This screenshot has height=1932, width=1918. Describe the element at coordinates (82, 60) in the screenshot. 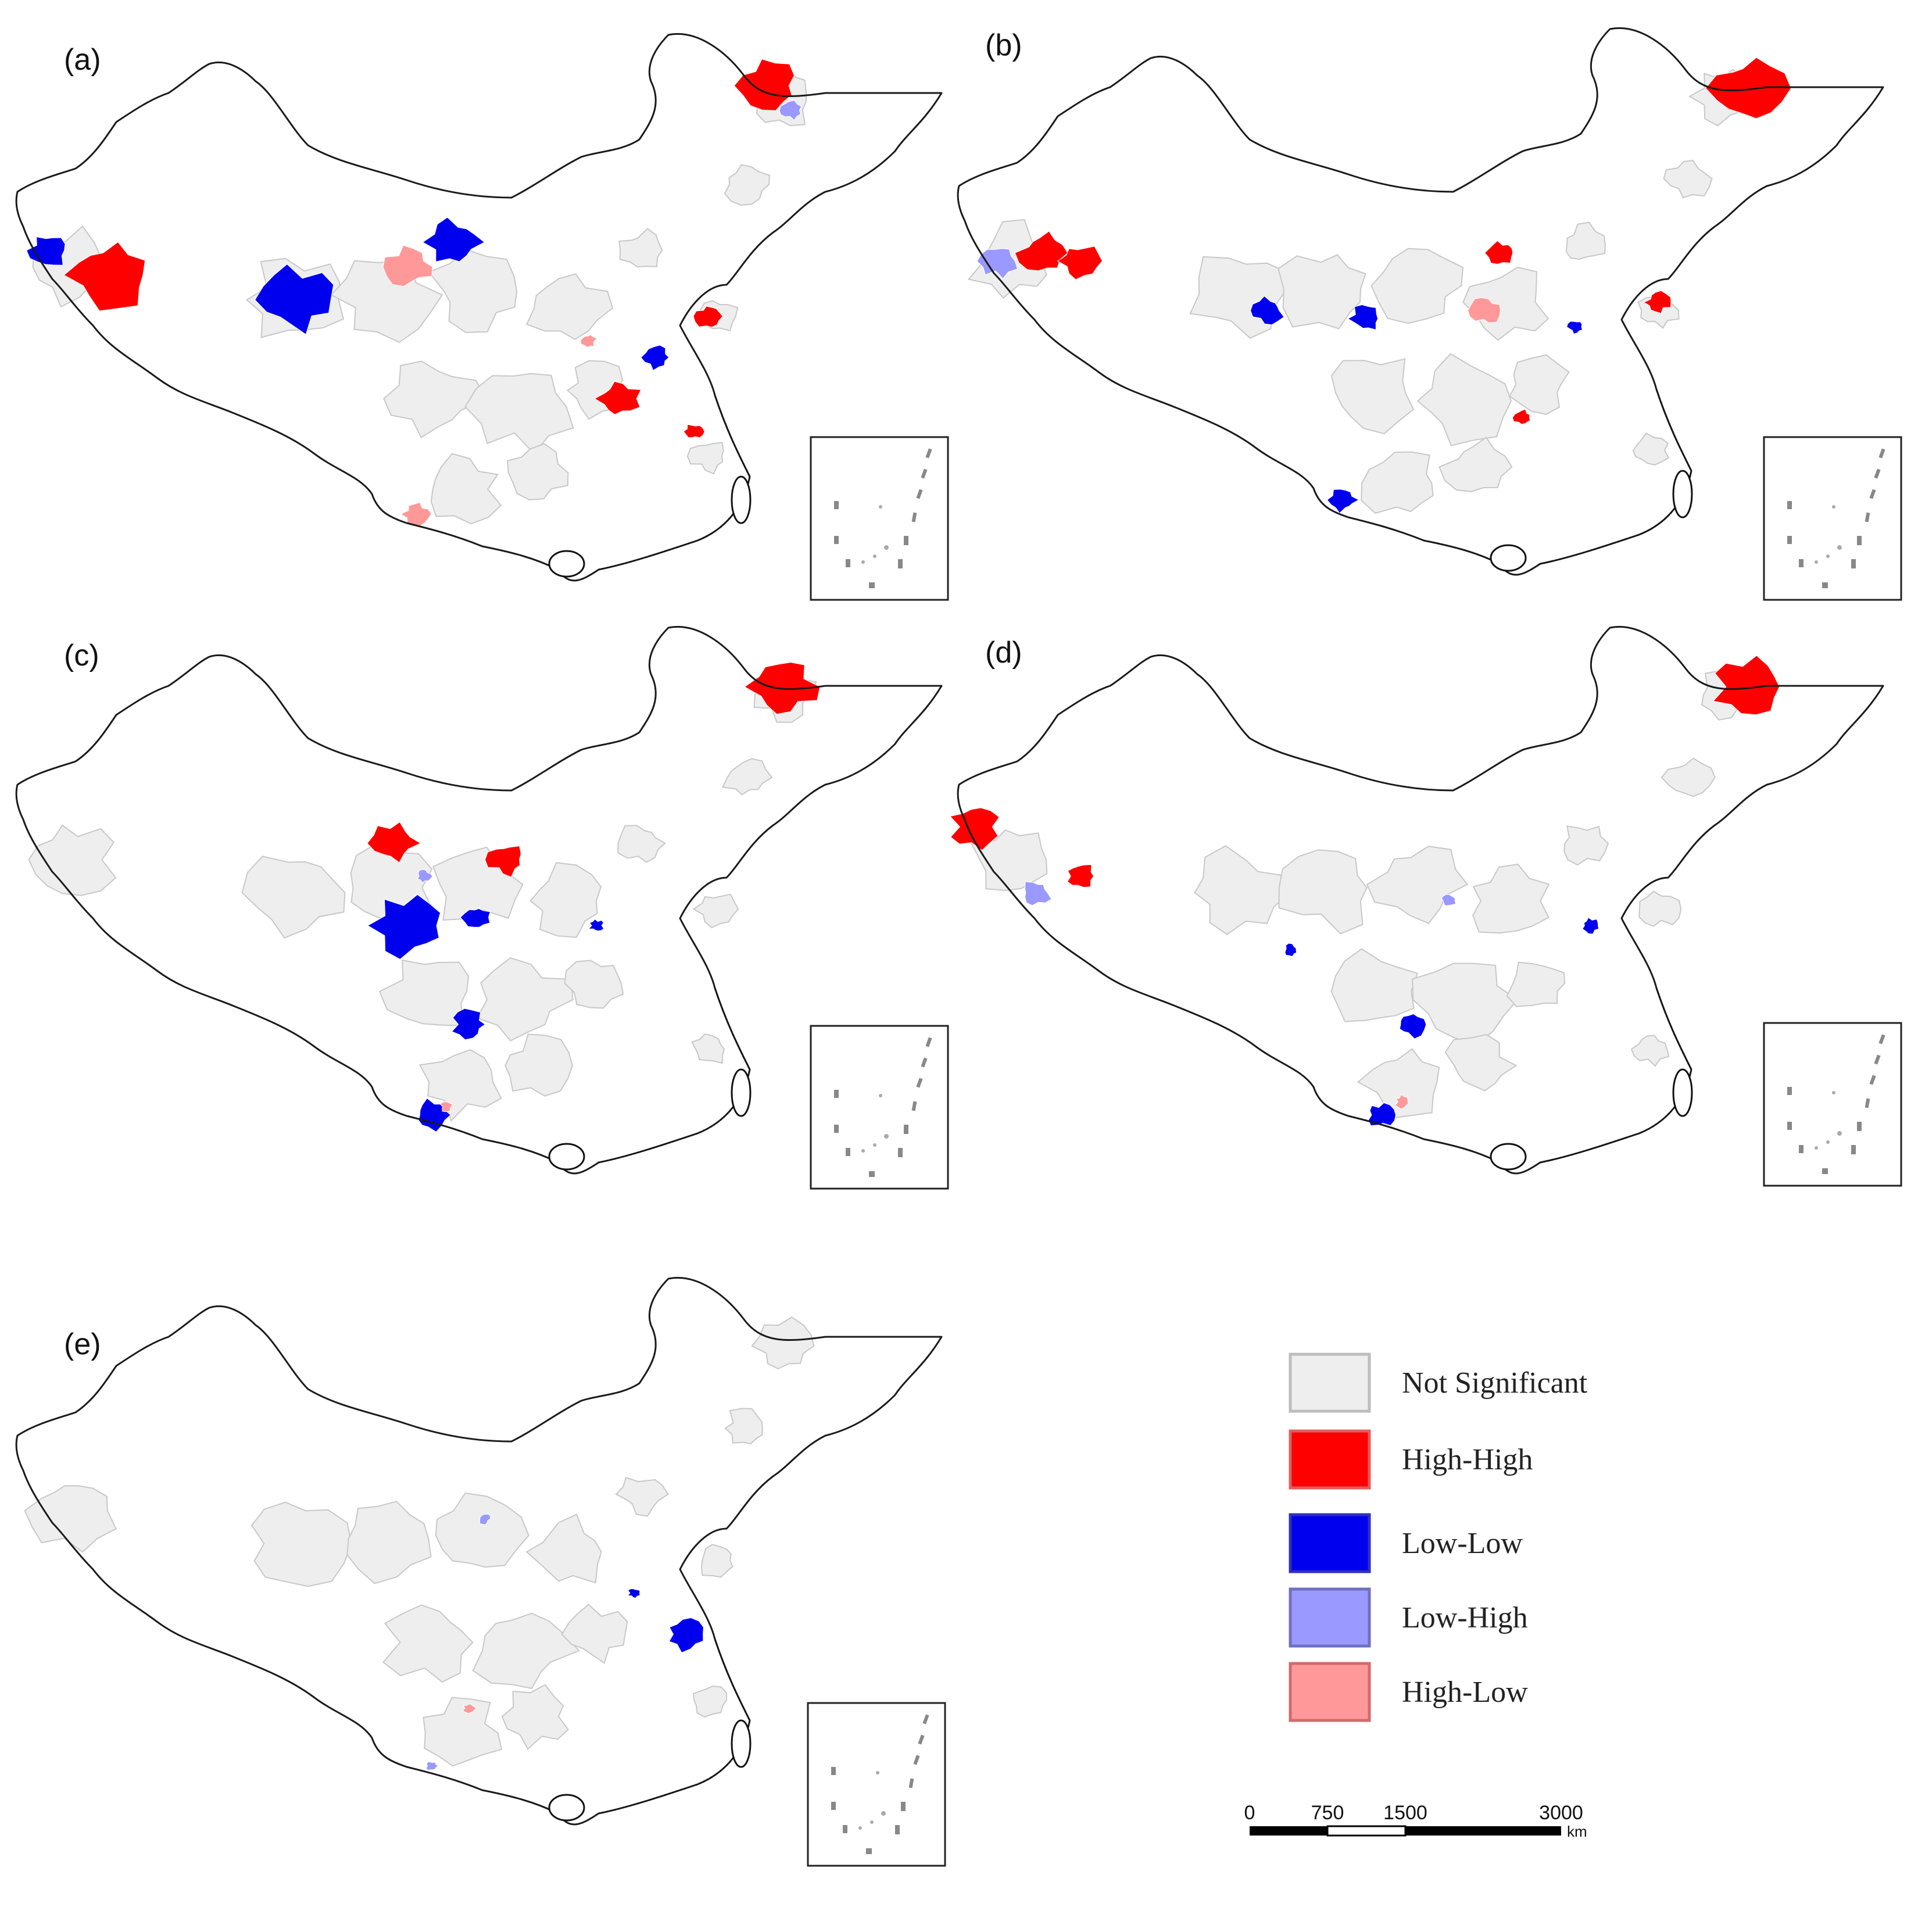

I see `panel-label: (a)` at that location.